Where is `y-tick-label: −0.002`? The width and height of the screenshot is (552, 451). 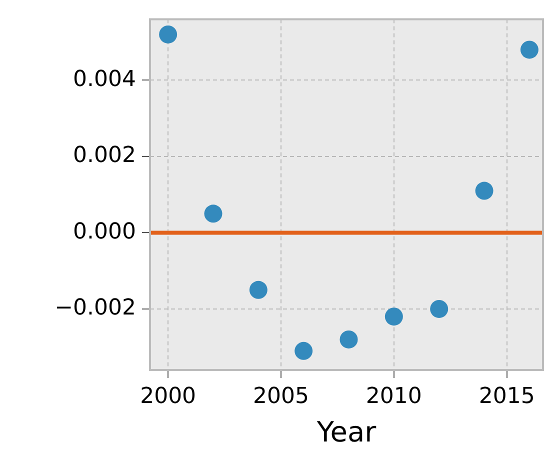
y-tick-label: −0.002 is located at coordinates (95, 308).